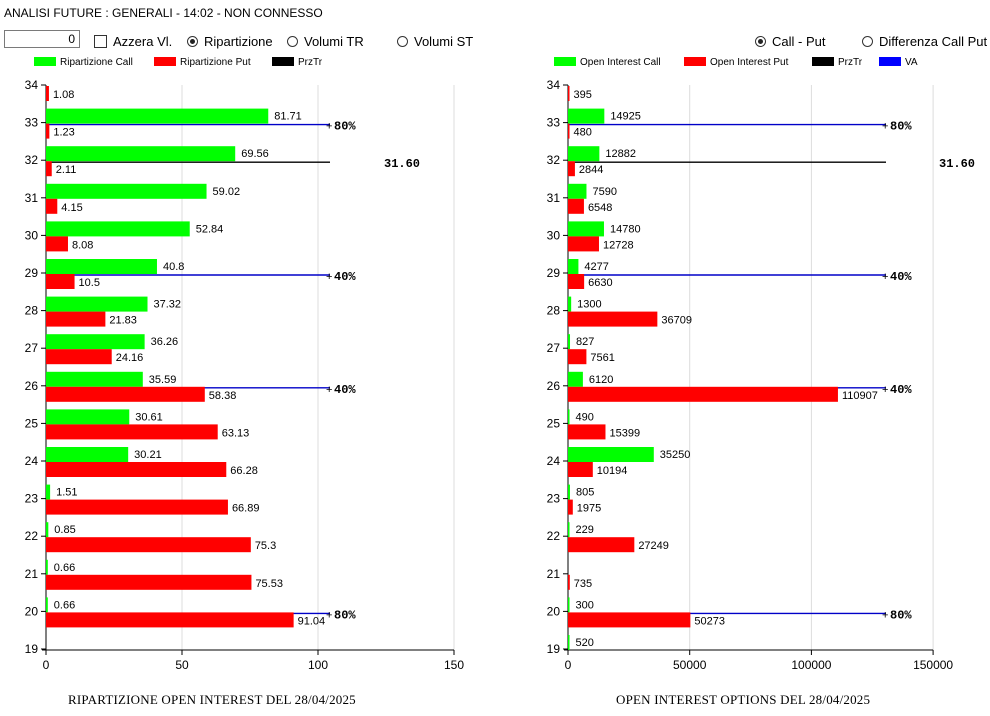 This screenshot has height=716, width=990. I want to click on put-value-label: 12728, so click(618, 245).